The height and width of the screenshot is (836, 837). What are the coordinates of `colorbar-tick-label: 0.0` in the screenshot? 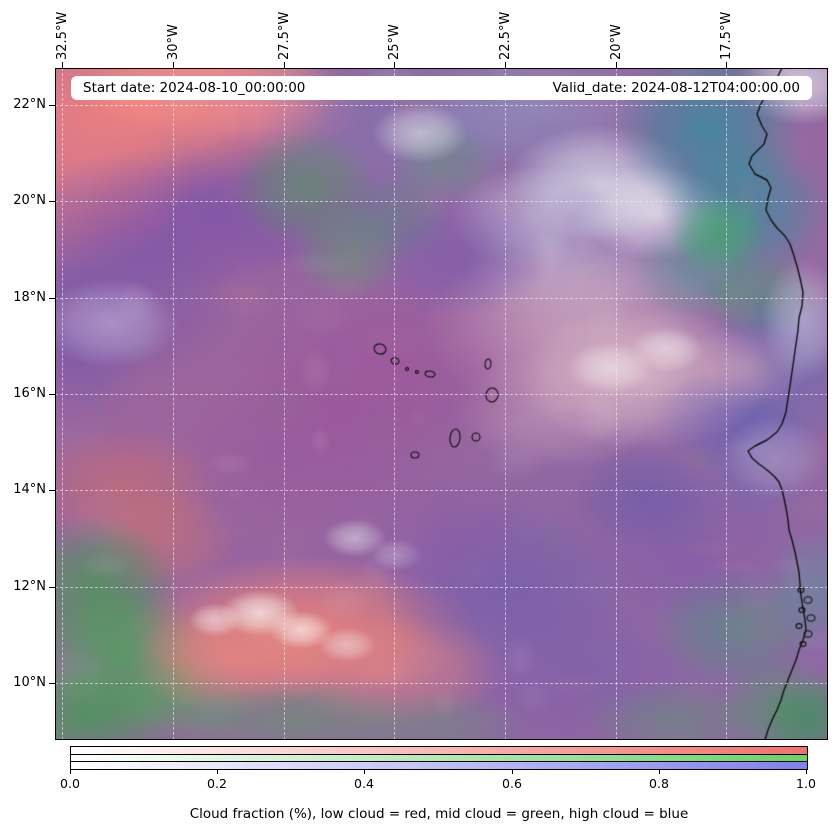 It's located at (70, 783).